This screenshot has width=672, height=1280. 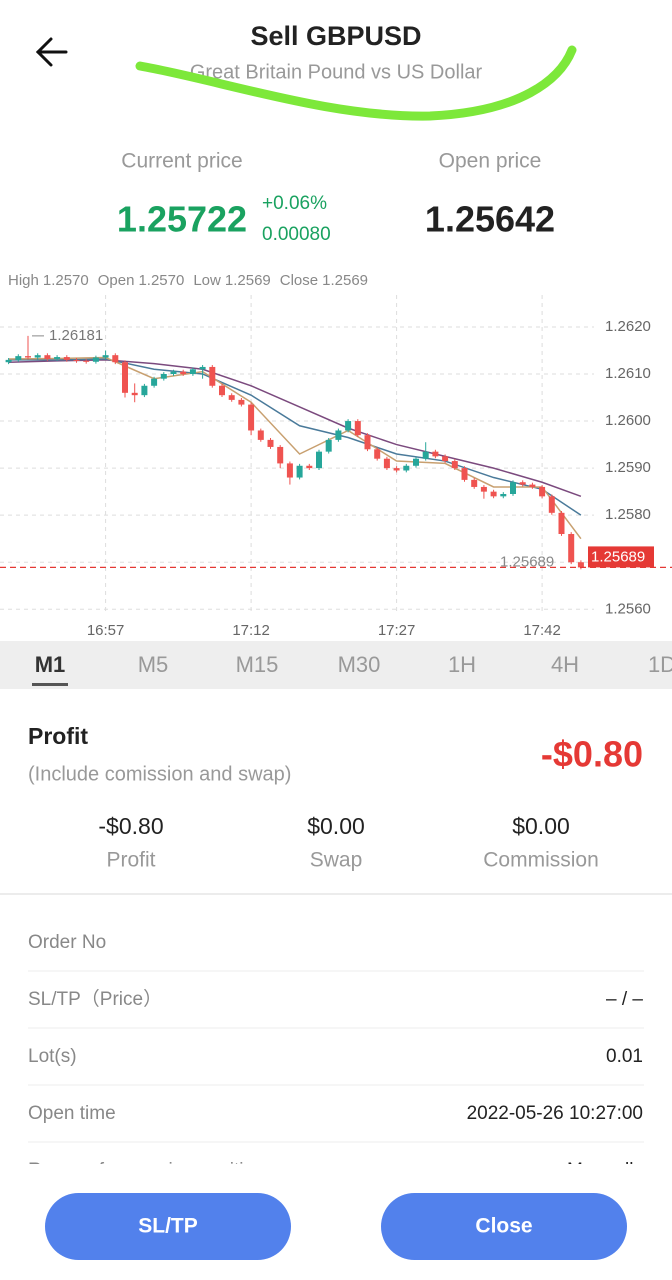 I want to click on timeframe-tab: M30, so click(x=359, y=664).